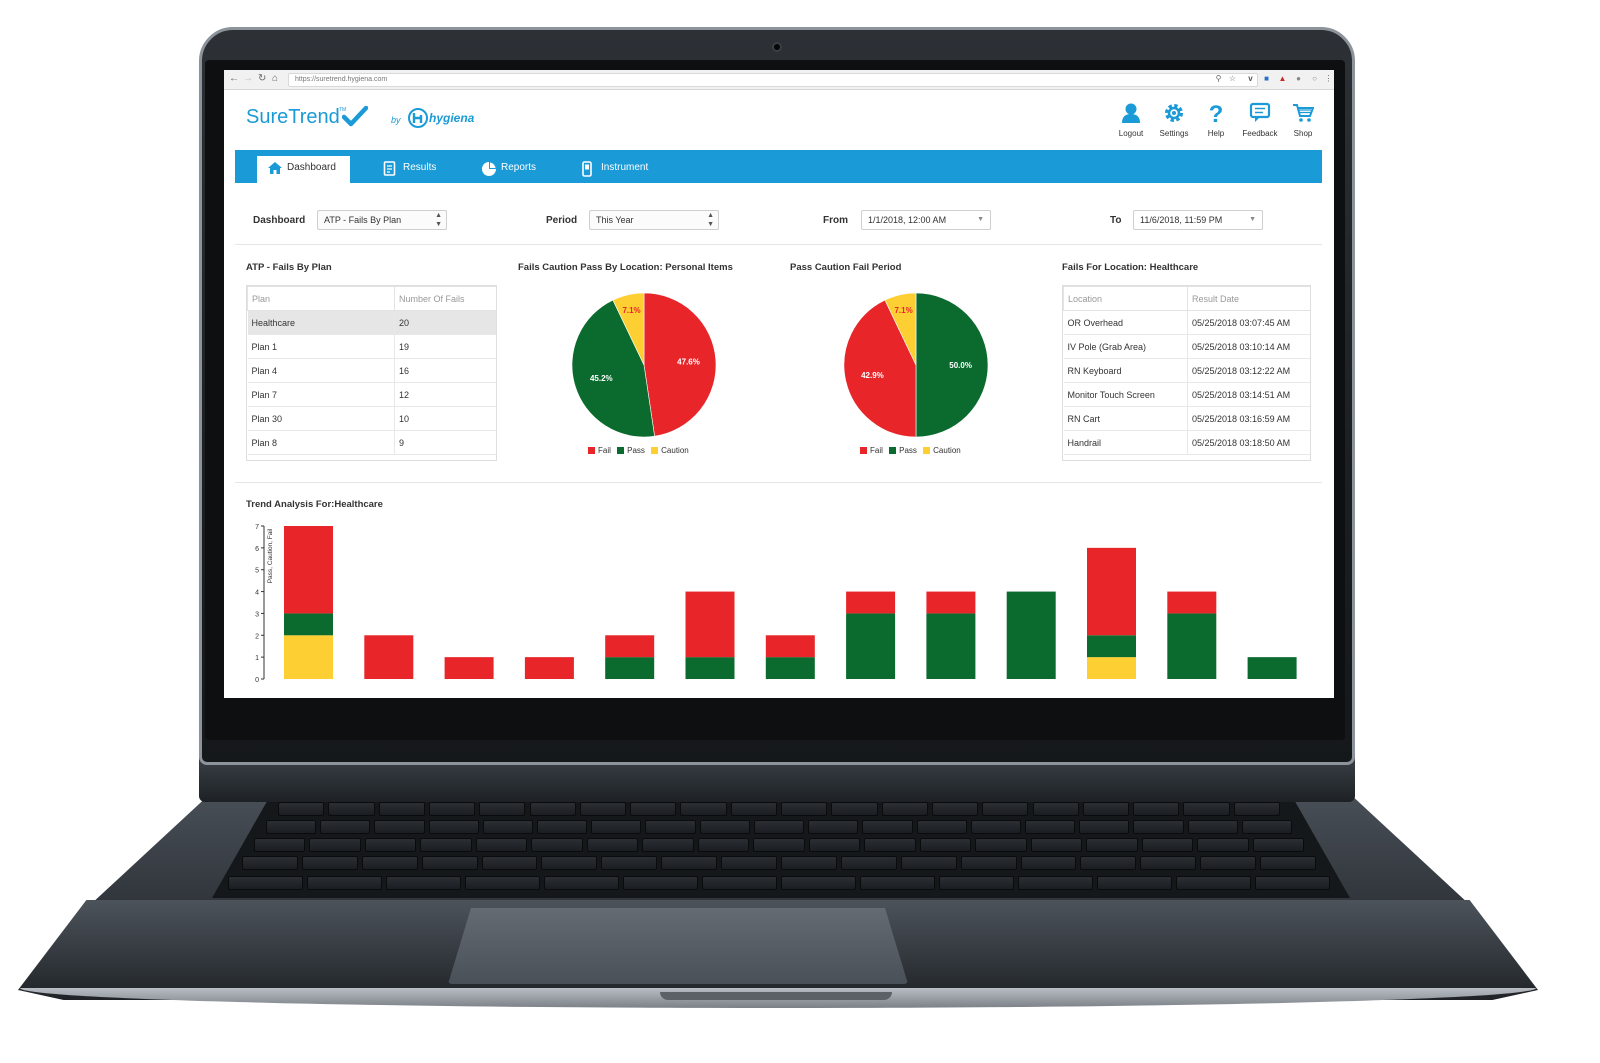 The image size is (1600, 1063). I want to click on table-row: Plan 7 12, so click(371, 394).